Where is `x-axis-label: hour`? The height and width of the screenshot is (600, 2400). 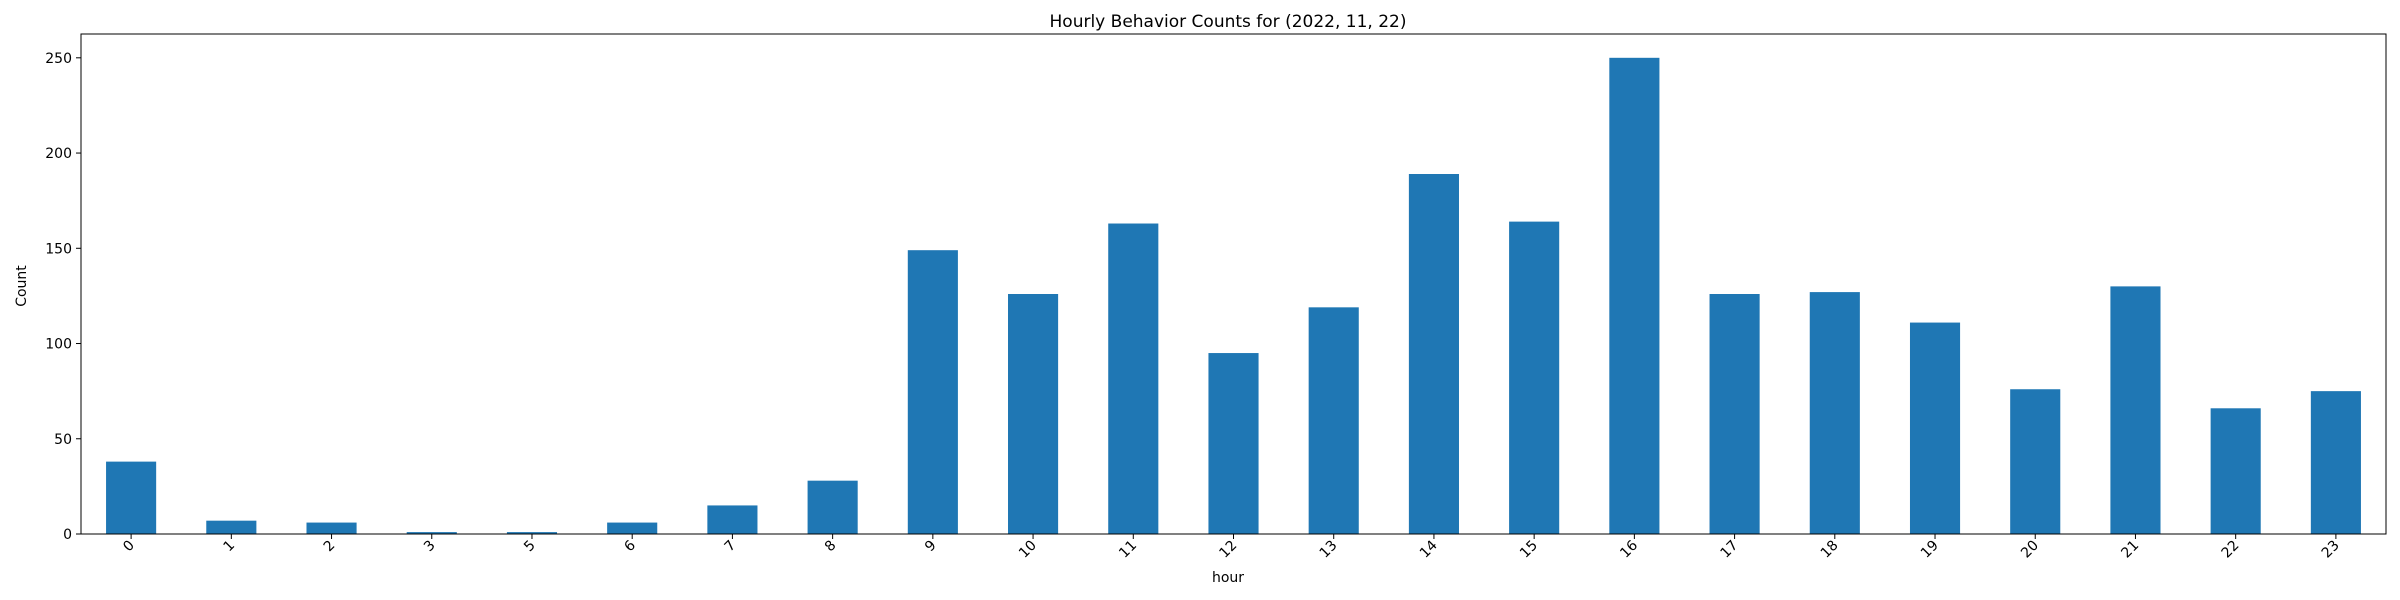 x-axis-label: hour is located at coordinates (1228, 578).